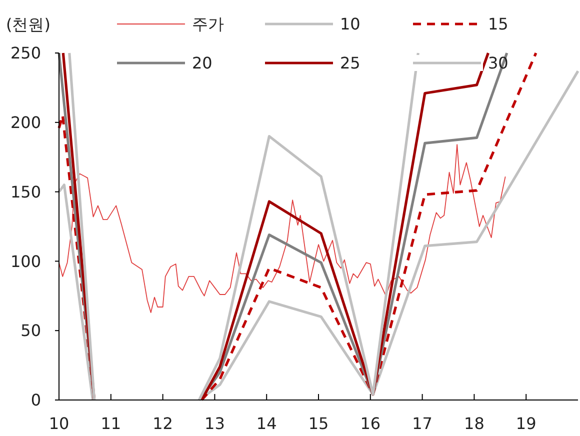 The height and width of the screenshot is (436, 580). Describe the element at coordinates (350, 63) in the screenshot. I see `legend-label: 25` at that location.